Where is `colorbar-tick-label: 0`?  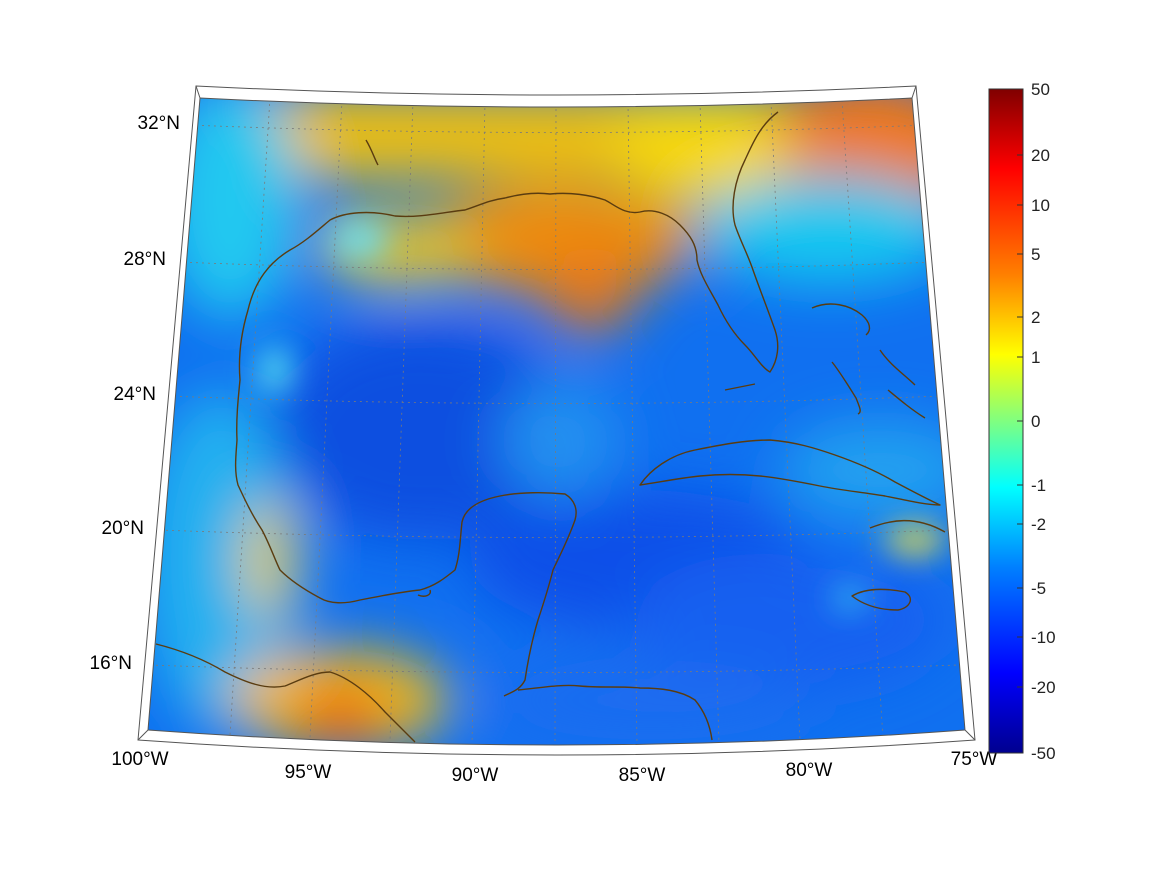
colorbar-tick-label: 0 is located at coordinates (1035, 421).